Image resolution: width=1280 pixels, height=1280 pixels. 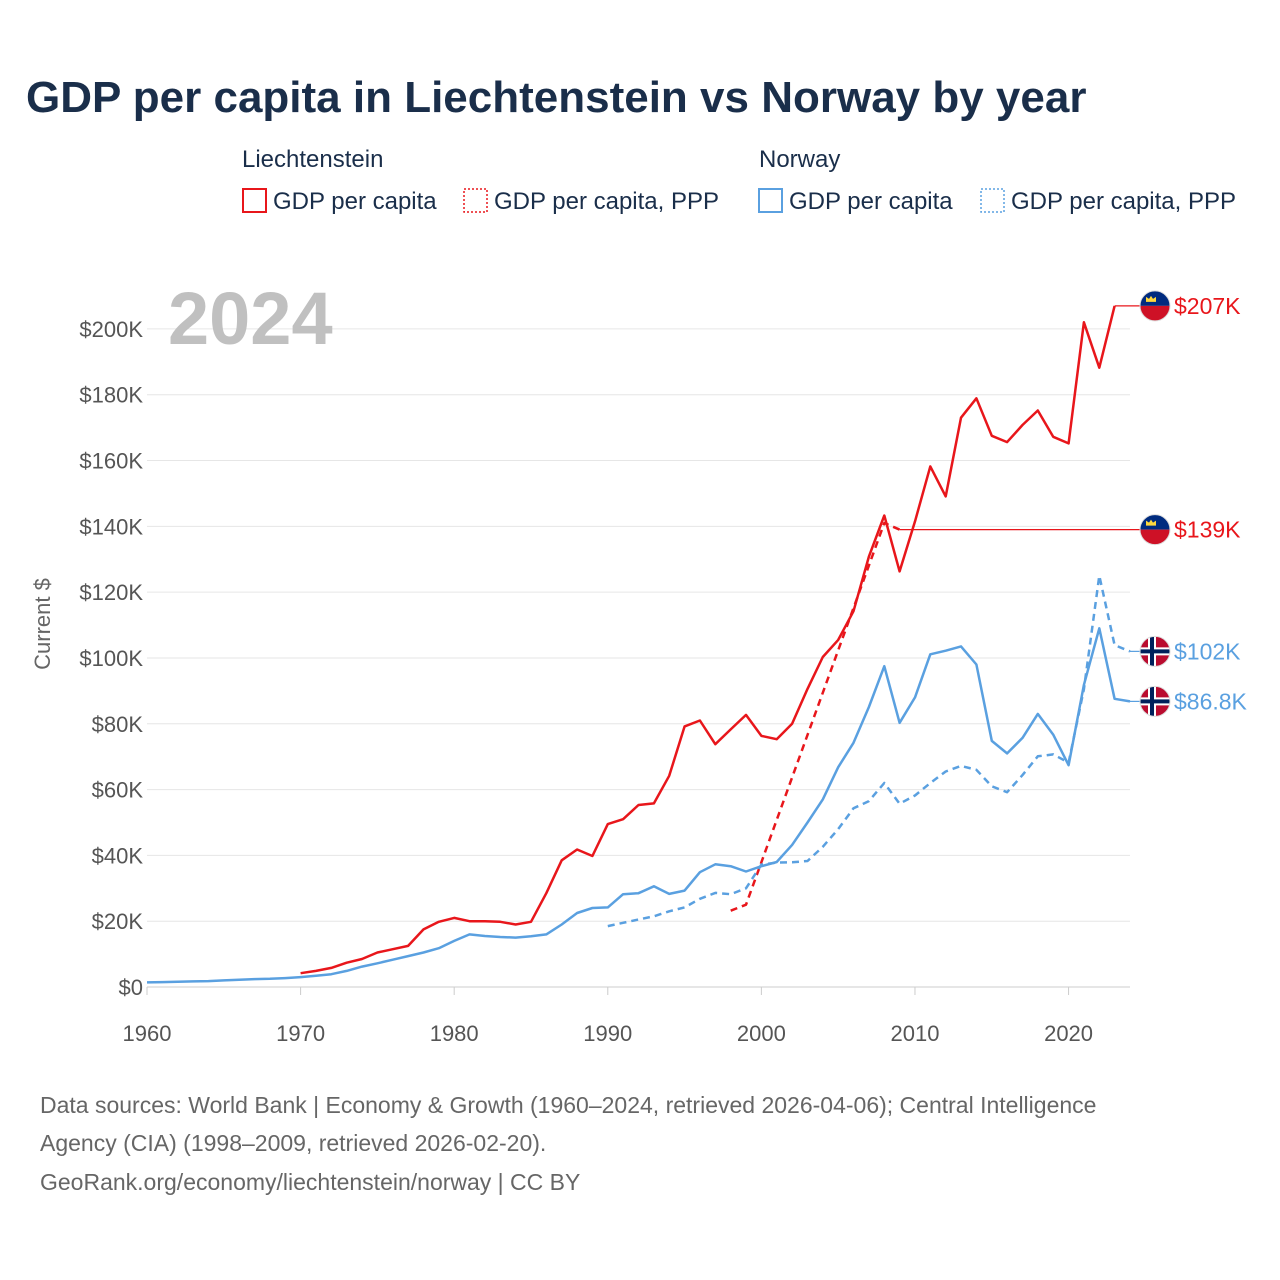 I want to click on legend-label-norway-gdp: GDP per capita, so click(x=871, y=201).